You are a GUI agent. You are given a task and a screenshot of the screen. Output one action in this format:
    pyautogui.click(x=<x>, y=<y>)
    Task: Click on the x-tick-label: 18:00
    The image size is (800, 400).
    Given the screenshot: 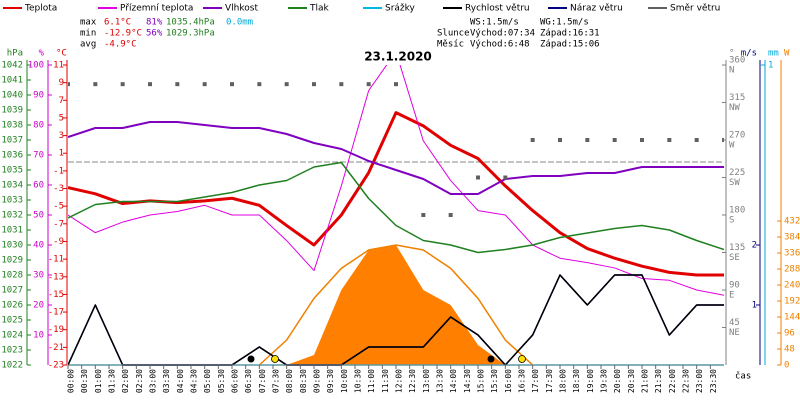 What is the action you would take?
    pyautogui.click(x=563, y=381)
    